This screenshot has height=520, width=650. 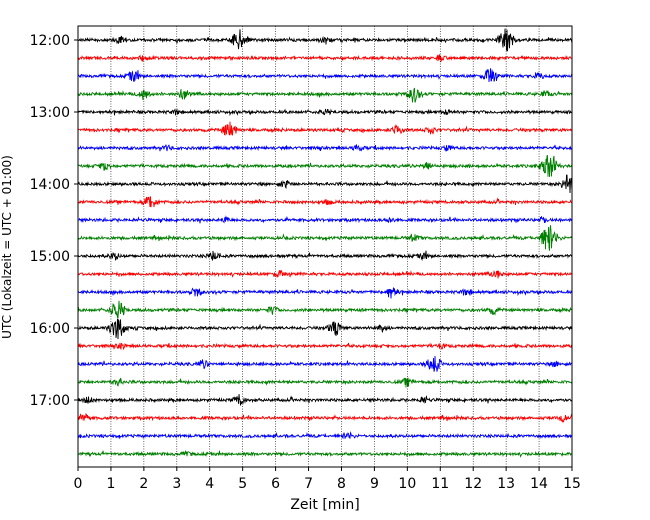 What do you see at coordinates (50, 257) in the screenshot?
I see `y-tick-label: 15:00` at bounding box center [50, 257].